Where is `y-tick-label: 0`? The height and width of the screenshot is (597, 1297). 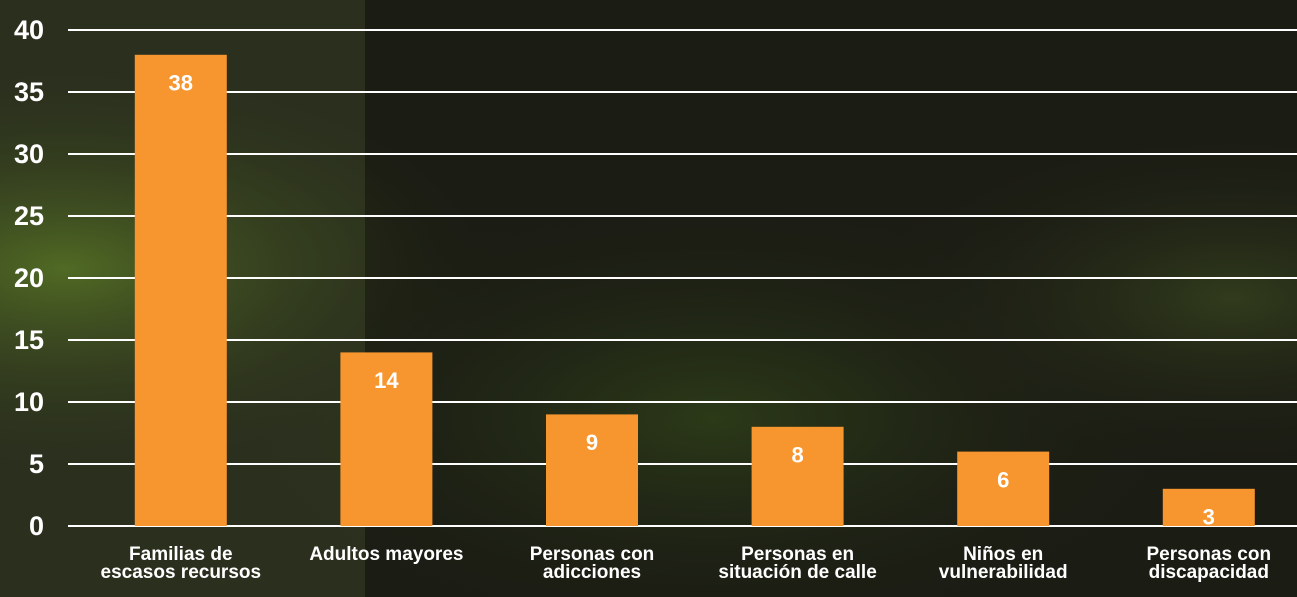 y-tick-label: 0 is located at coordinates (36, 526).